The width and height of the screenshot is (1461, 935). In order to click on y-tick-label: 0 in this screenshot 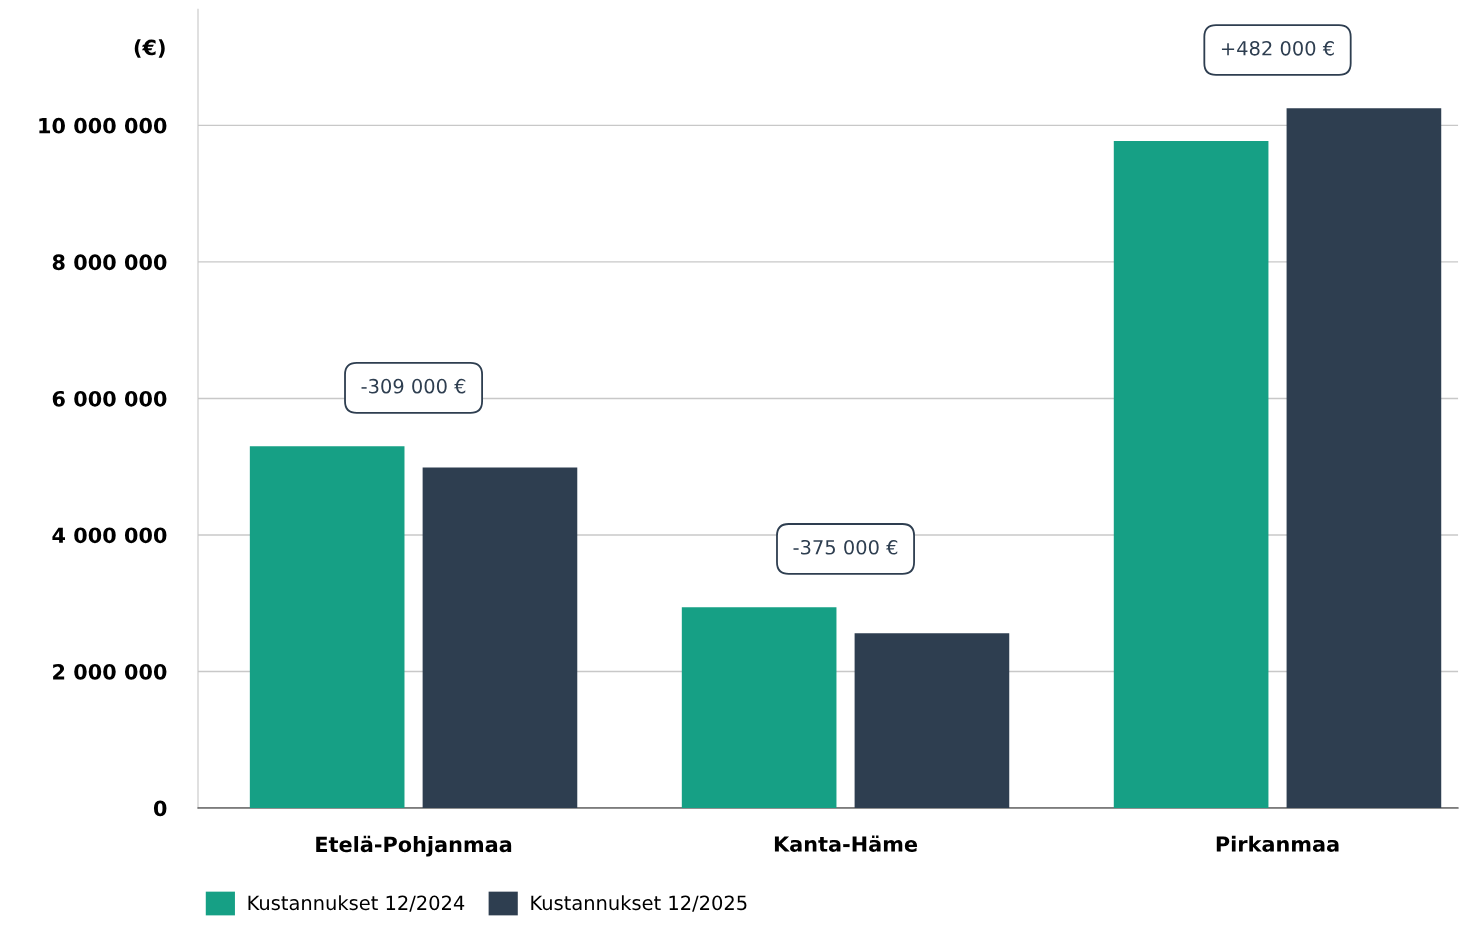, I will do `click(160, 808)`.